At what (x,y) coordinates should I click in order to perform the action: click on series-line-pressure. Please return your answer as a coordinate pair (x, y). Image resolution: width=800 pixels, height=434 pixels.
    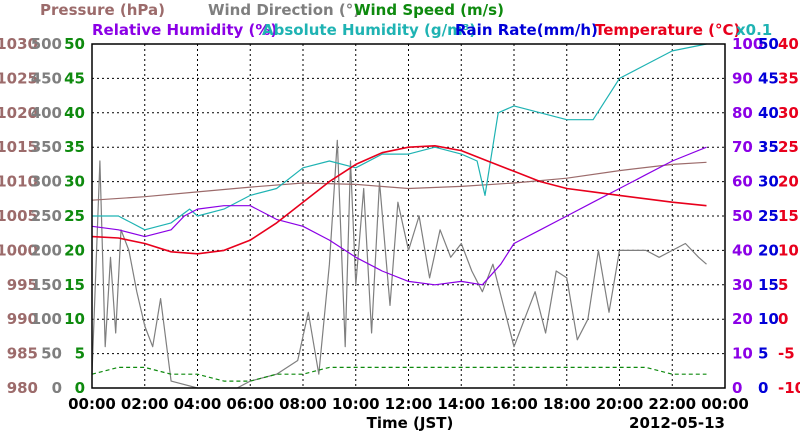
    Looking at the image, I should click on (399, 181).